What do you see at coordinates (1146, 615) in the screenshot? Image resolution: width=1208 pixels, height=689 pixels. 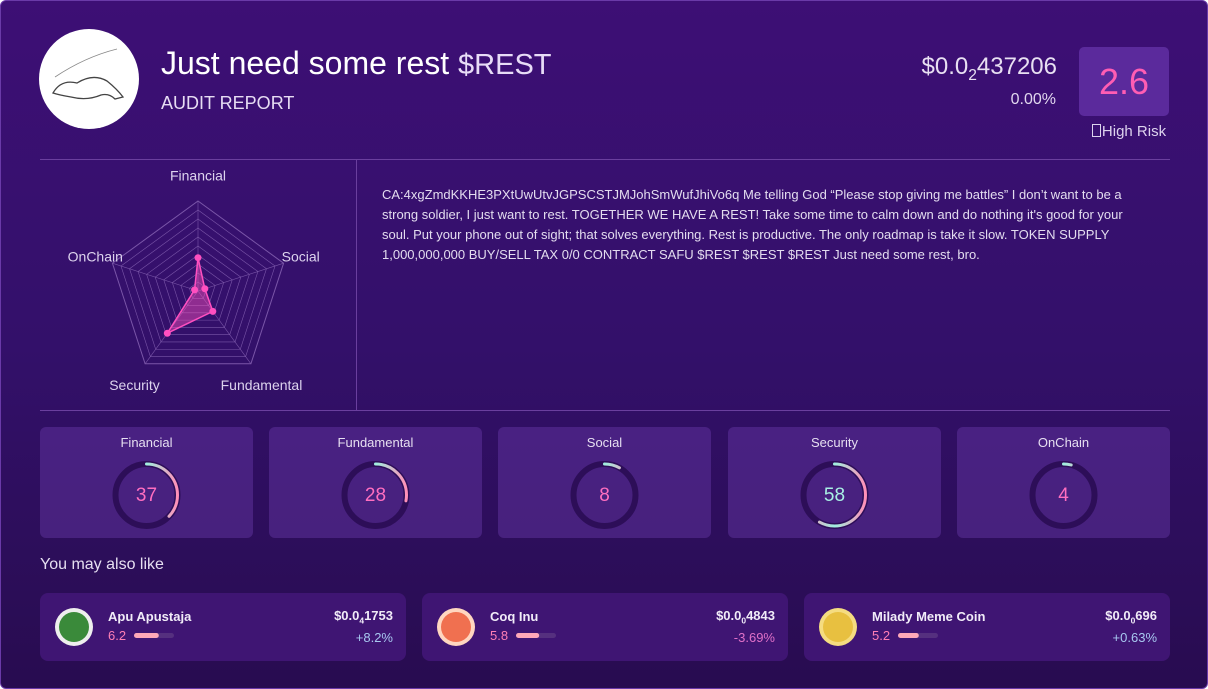 I see `price-digits: 696` at bounding box center [1146, 615].